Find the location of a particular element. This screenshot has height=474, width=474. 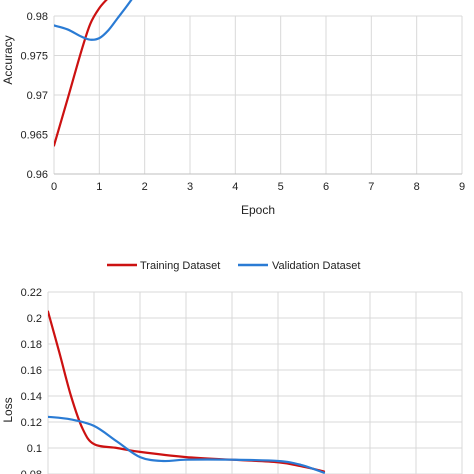

accuracy-y-tick-label: 0.965 is located at coordinates (34, 136).